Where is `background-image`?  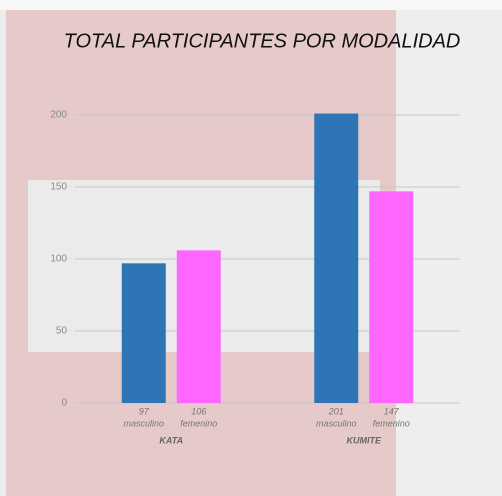
background-image is located at coordinates (251, 5).